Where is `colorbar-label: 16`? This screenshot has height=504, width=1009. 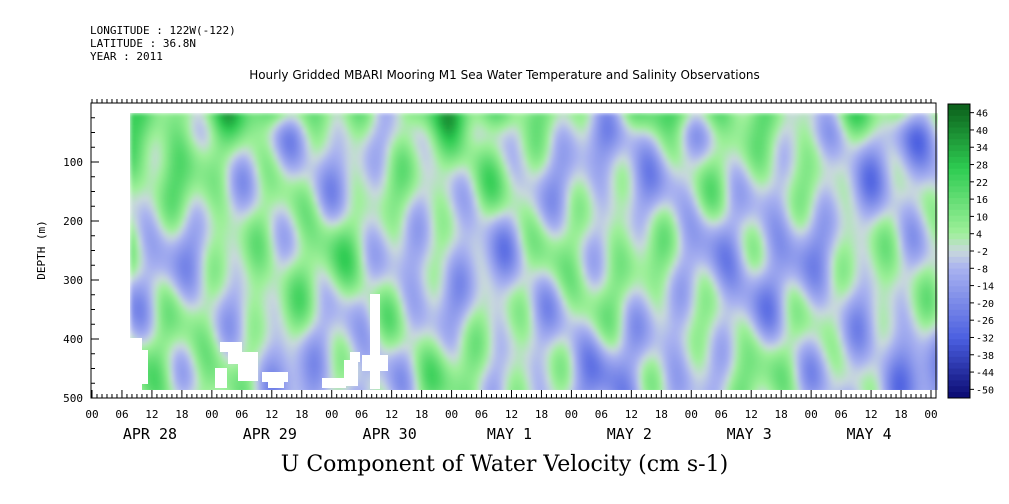
colorbar-label: 16 is located at coordinates (982, 200).